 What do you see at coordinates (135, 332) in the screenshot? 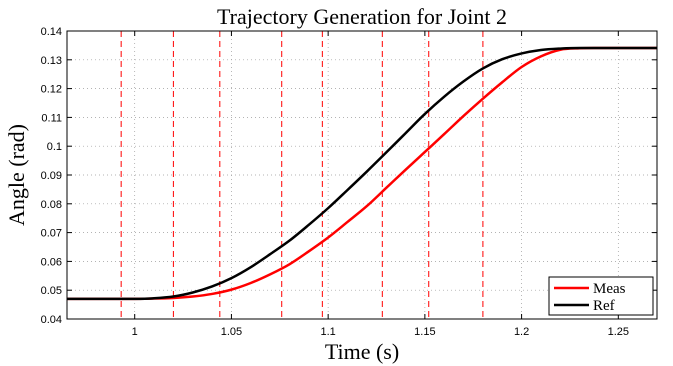
I see `x-tick-label: 1` at bounding box center [135, 332].